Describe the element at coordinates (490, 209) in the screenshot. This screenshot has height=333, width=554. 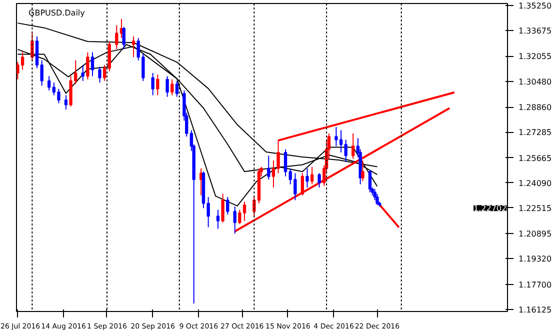
I see `annotation: 1.22702` at that location.